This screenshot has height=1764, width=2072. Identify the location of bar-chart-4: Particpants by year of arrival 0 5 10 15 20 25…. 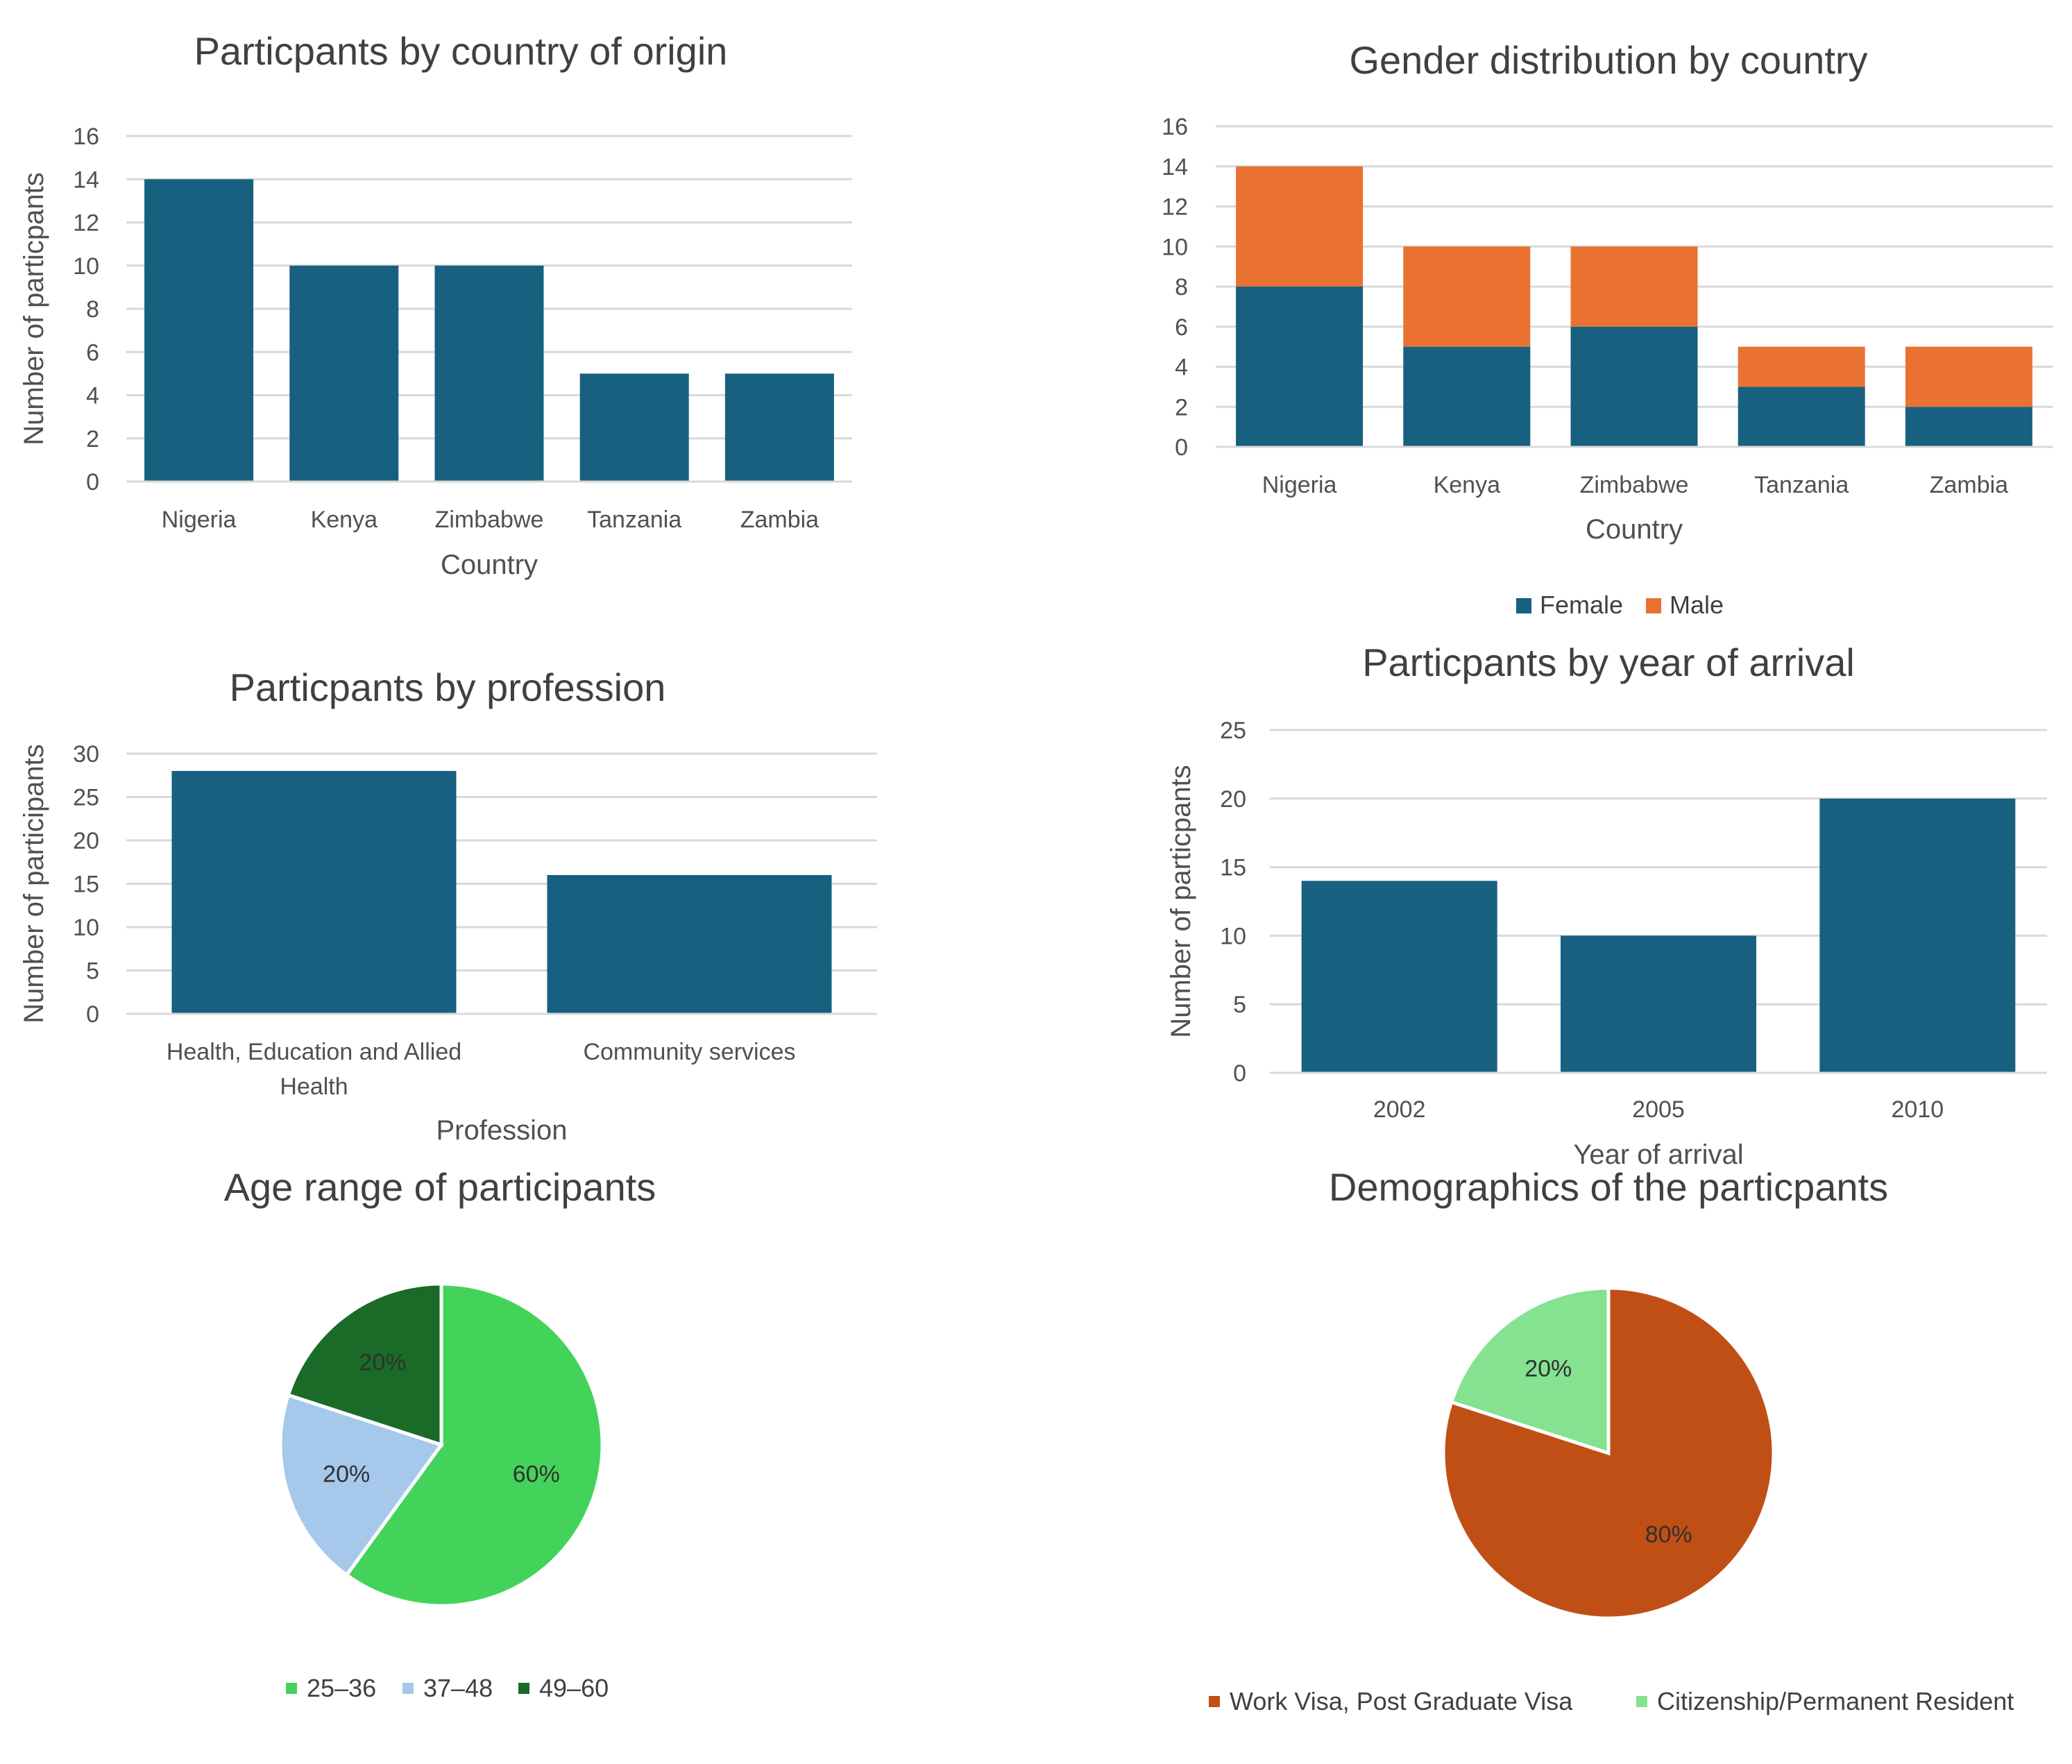
(1606, 906).